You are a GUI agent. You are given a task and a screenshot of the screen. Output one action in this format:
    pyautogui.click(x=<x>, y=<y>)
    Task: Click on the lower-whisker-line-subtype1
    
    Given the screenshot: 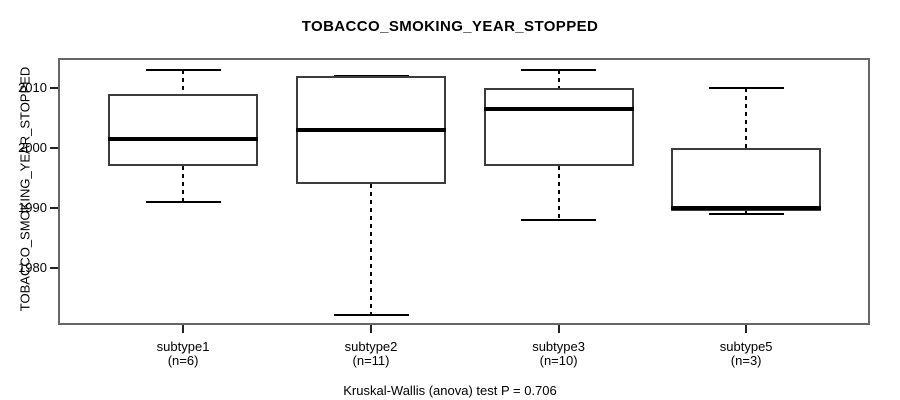 What is the action you would take?
    pyautogui.click(x=183, y=183)
    